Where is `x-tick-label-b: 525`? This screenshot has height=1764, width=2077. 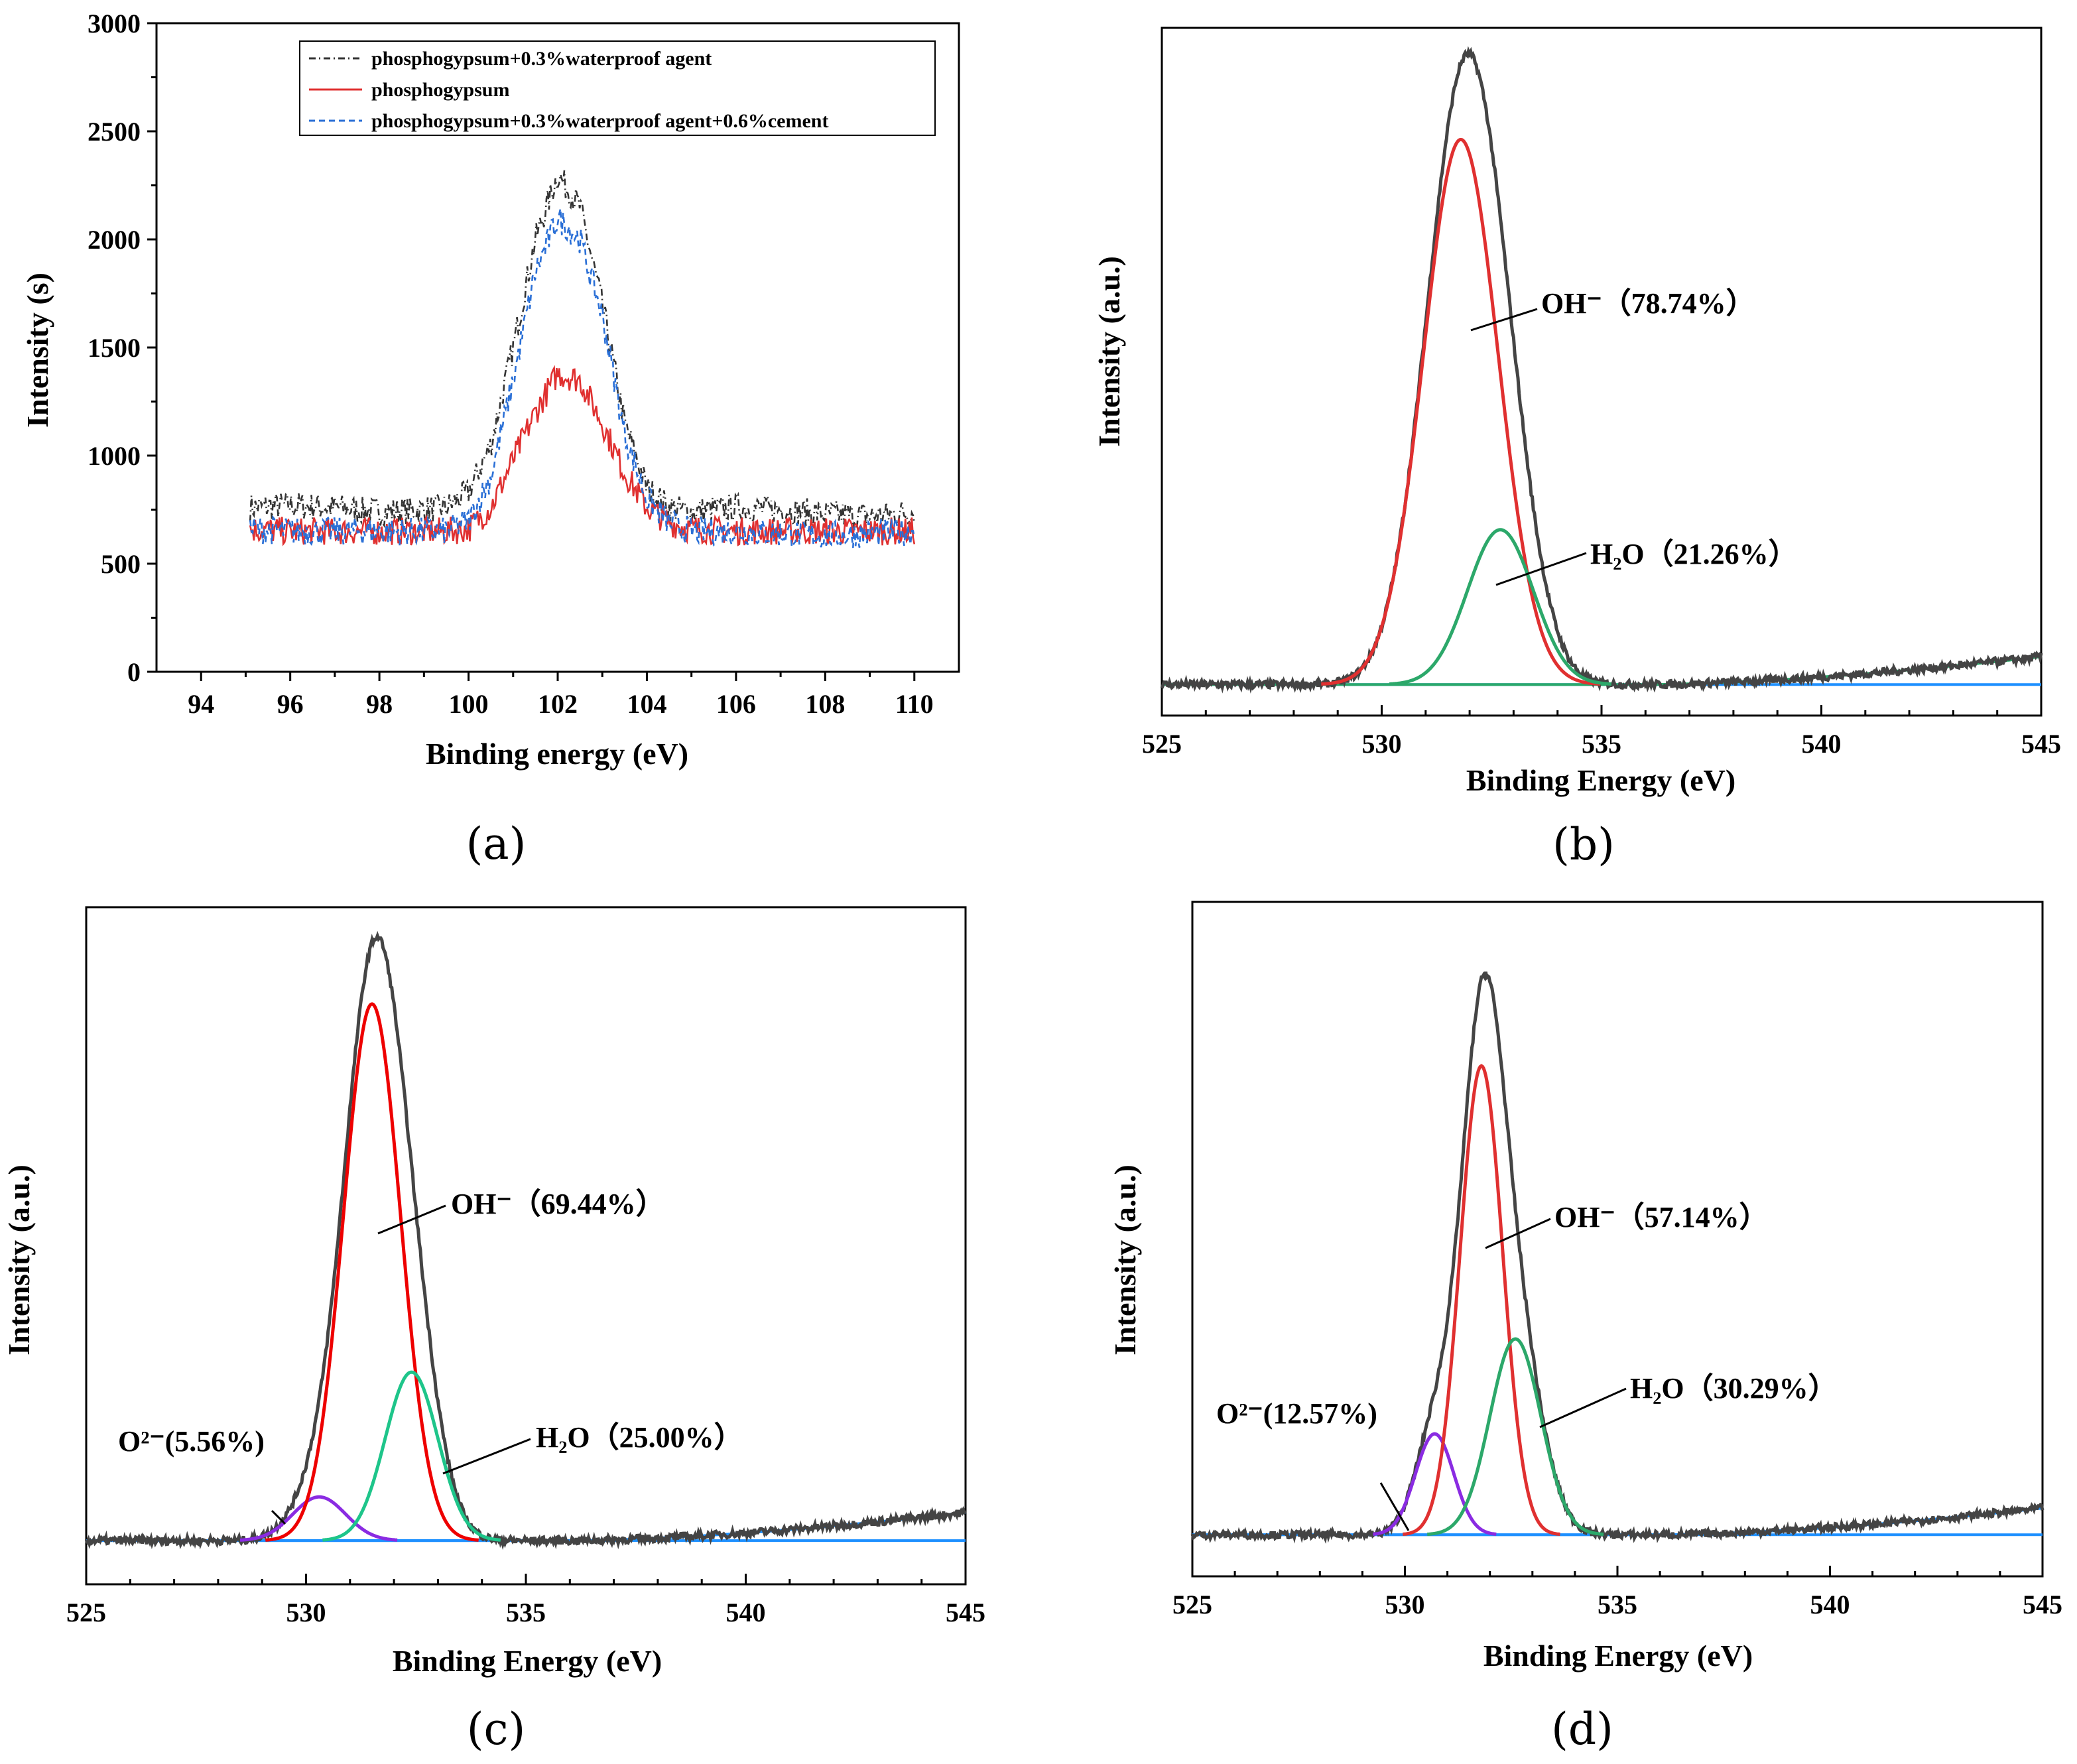
x-tick-label-b: 525 is located at coordinates (1162, 744).